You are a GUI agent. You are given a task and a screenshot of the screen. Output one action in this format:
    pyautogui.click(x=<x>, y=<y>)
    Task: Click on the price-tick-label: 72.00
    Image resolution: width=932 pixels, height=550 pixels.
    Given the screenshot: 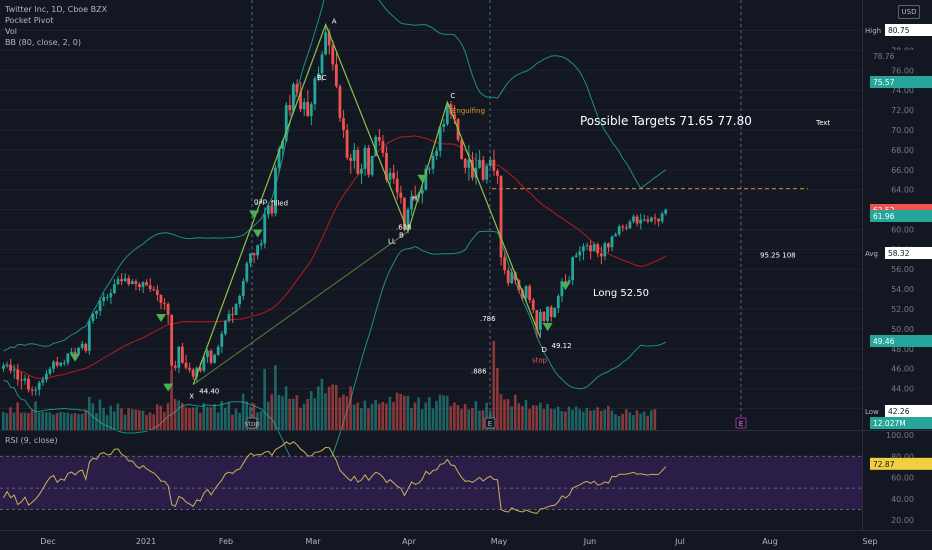 What is the action you would take?
    pyautogui.click(x=902, y=110)
    